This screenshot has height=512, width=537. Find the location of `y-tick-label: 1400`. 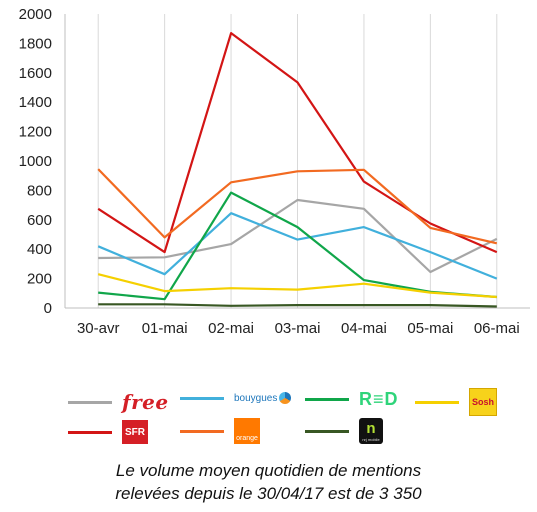

y-tick-label: 1400 is located at coordinates (35, 102).